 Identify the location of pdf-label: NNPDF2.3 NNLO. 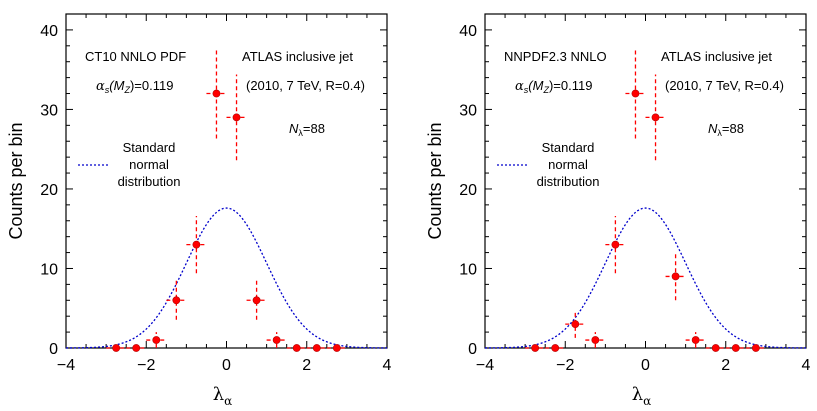
(555, 56).